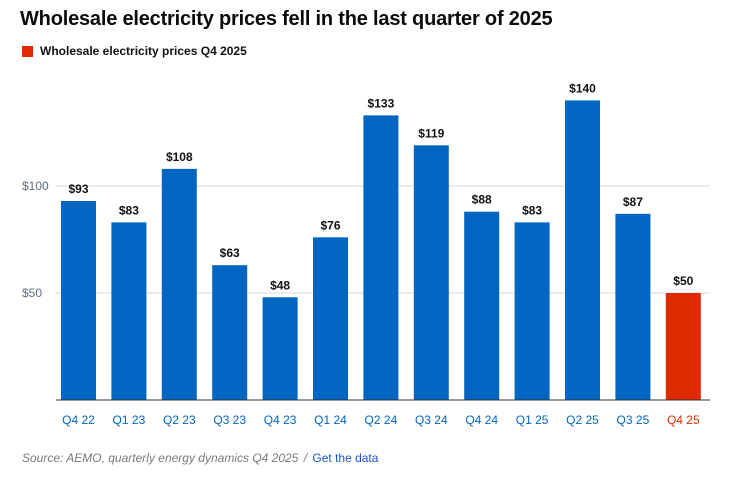 The width and height of the screenshot is (738, 479). What do you see at coordinates (229, 420) in the screenshot?
I see `x-tick-label: Q3 23` at bounding box center [229, 420].